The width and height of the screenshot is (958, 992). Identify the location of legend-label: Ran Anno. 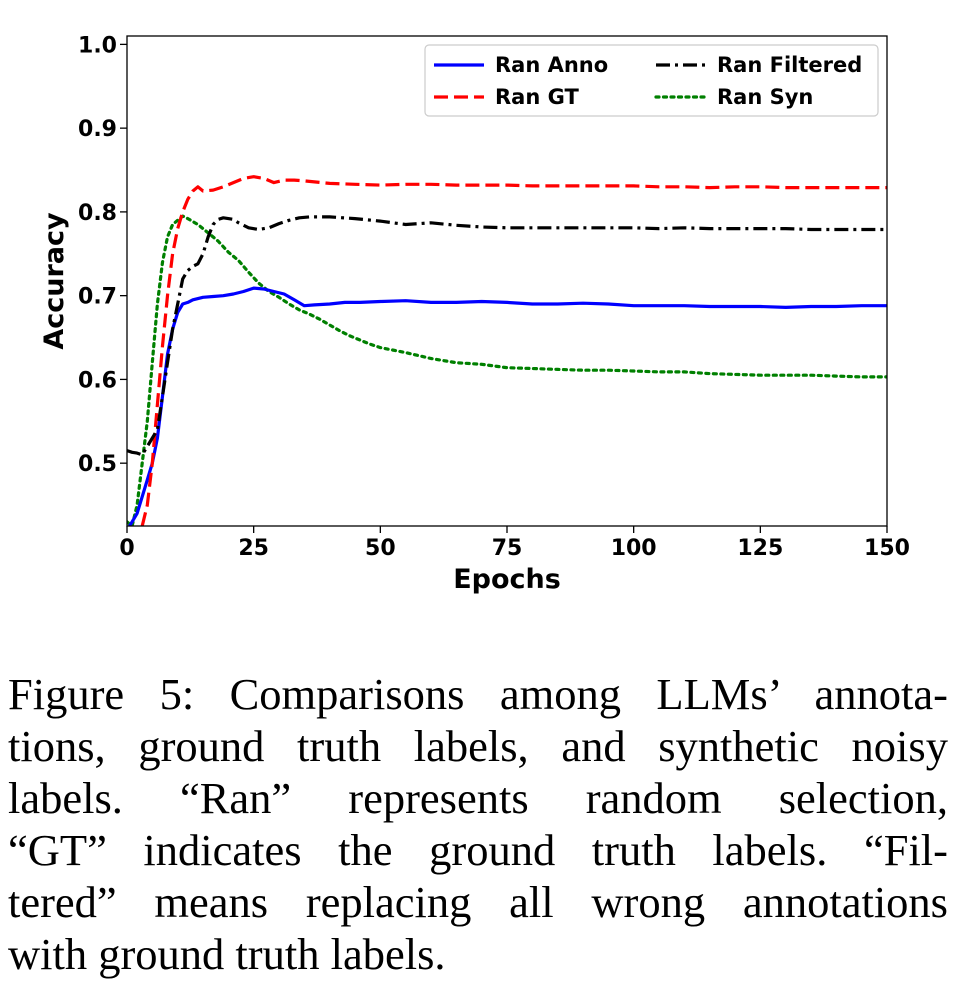
(551, 65).